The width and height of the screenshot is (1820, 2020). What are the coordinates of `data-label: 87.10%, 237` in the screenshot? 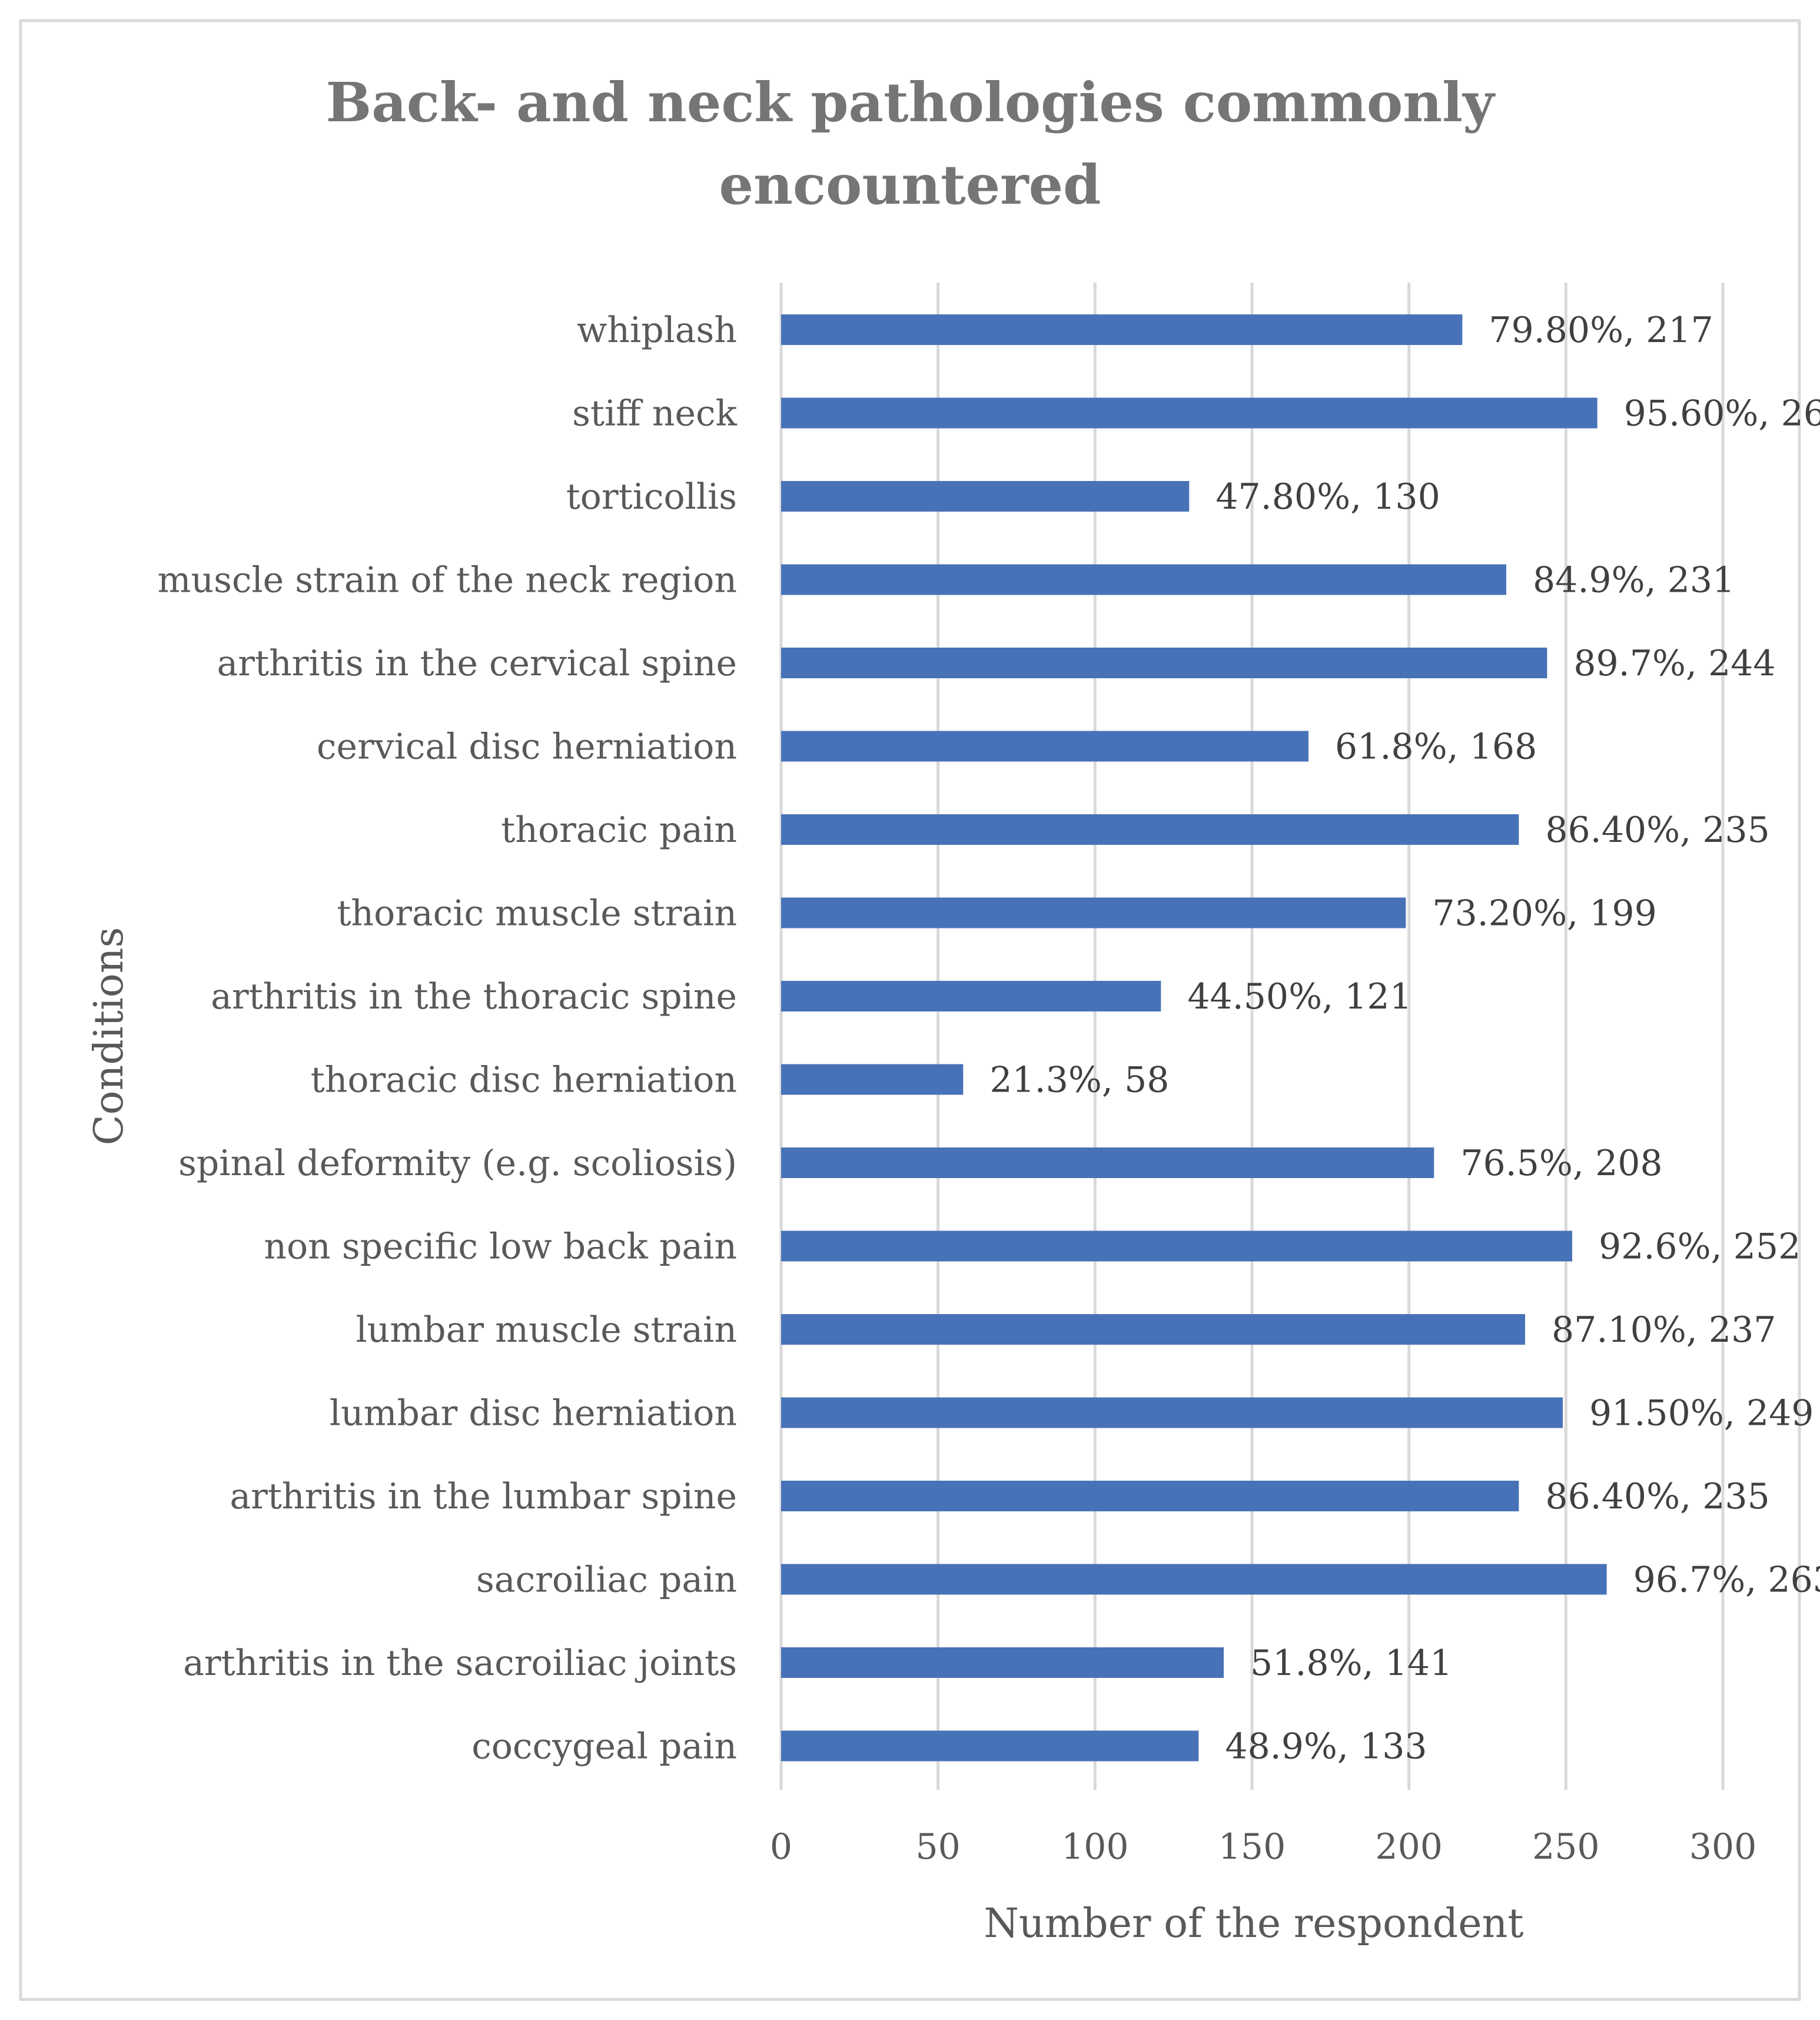 It's located at (1664, 1330).